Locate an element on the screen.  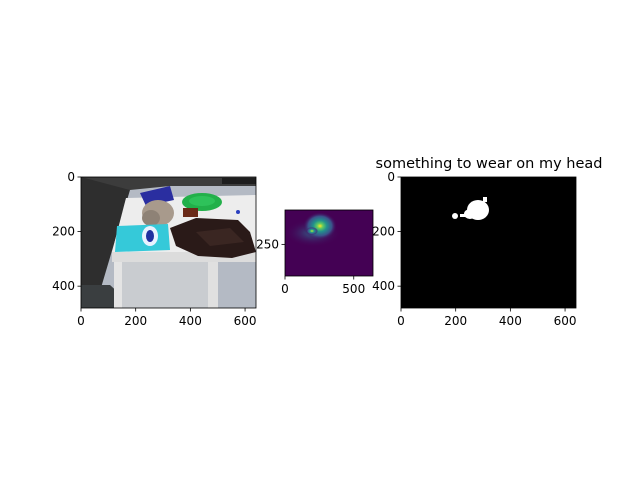
blue-bag is located at coordinates (157, 196).